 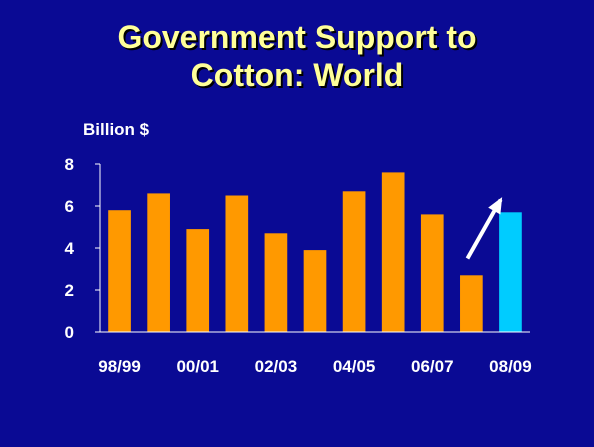 What do you see at coordinates (432, 366) in the screenshot?
I see `x-tick-label: 06/07` at bounding box center [432, 366].